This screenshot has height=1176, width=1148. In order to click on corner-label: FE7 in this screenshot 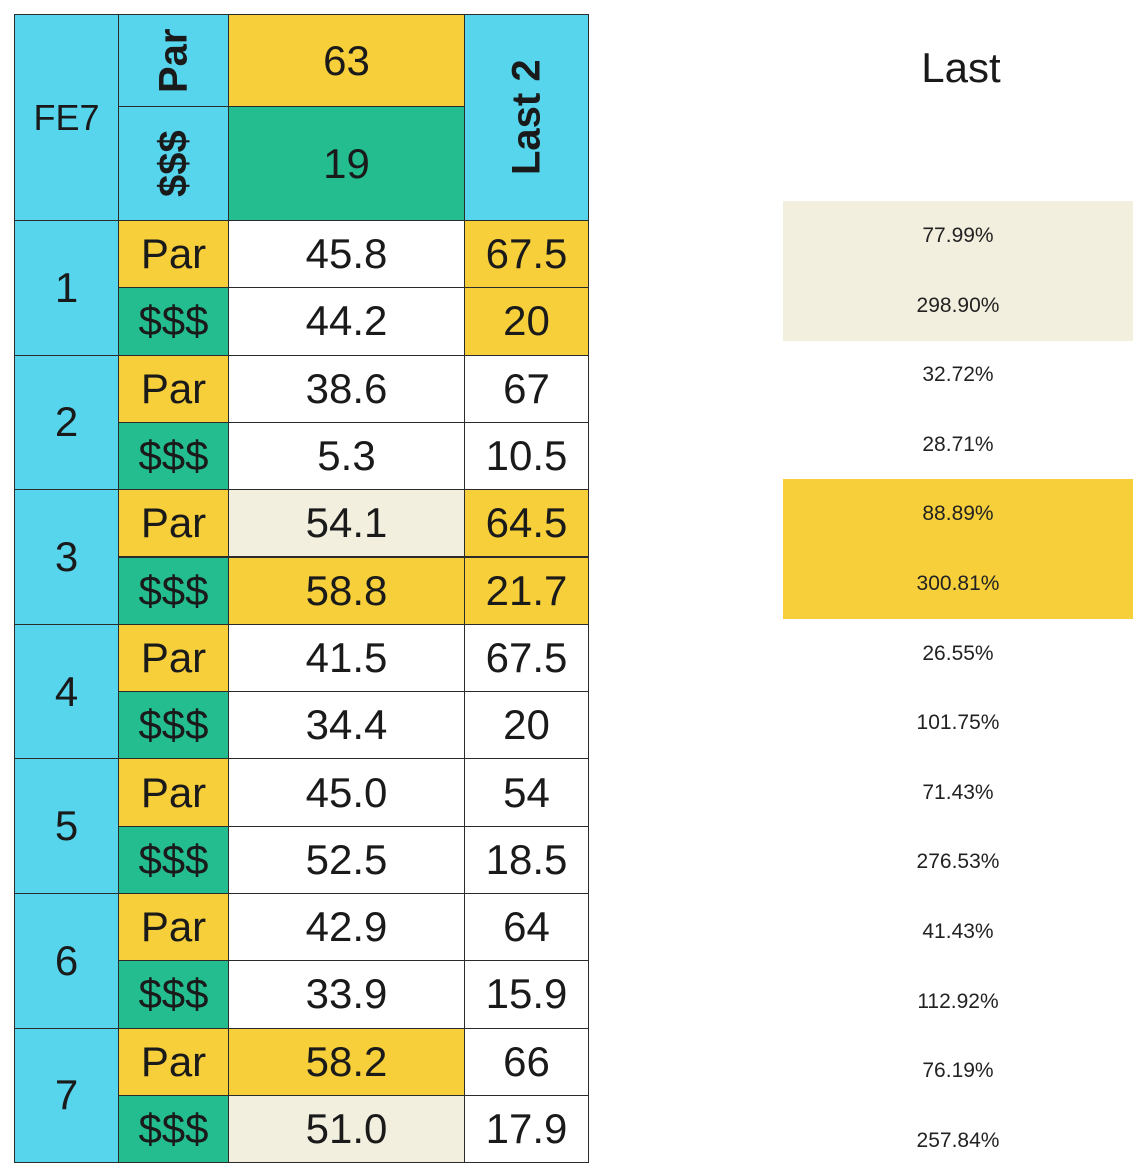, I will do `click(66, 117)`.